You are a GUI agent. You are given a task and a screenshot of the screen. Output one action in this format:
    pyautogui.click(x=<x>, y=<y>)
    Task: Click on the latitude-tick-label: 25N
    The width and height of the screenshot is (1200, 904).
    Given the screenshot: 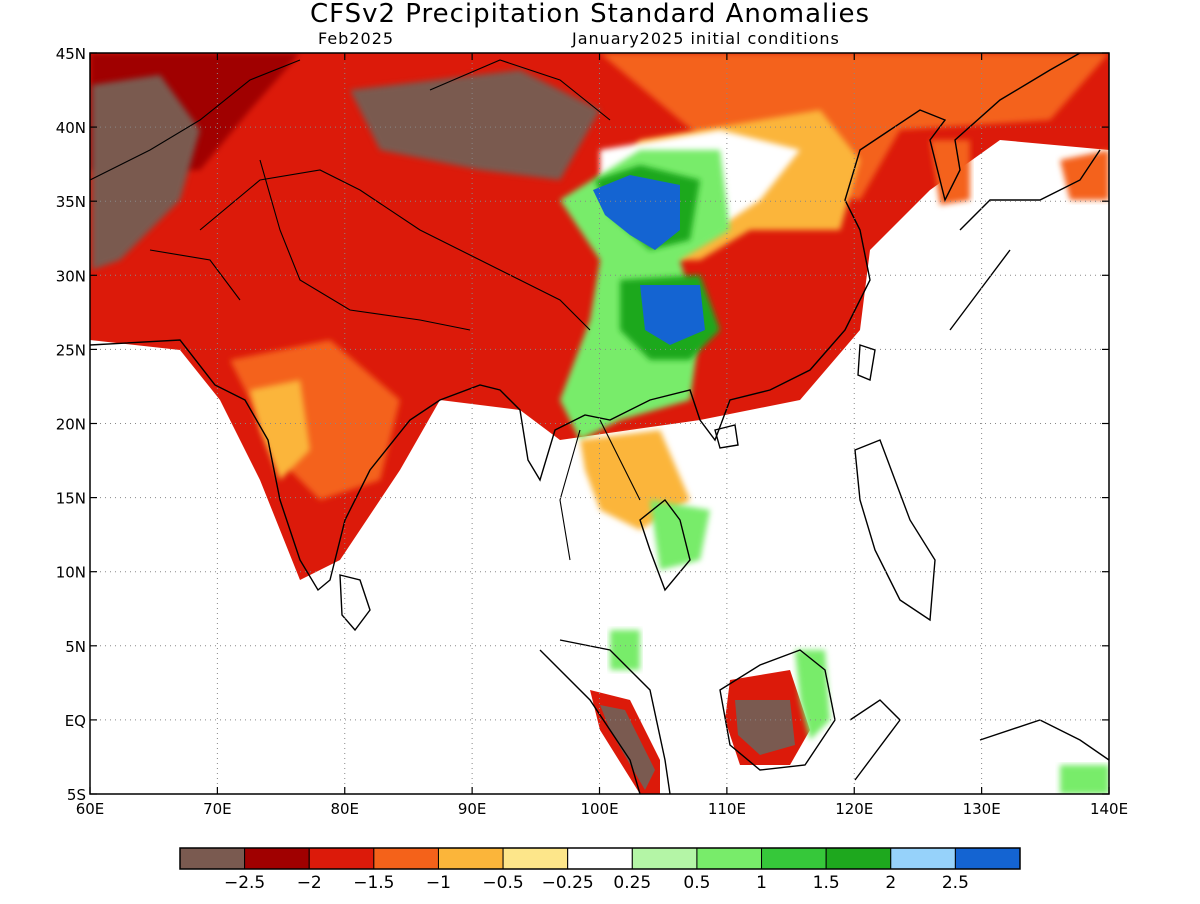 What is the action you would take?
    pyautogui.click(x=71, y=350)
    